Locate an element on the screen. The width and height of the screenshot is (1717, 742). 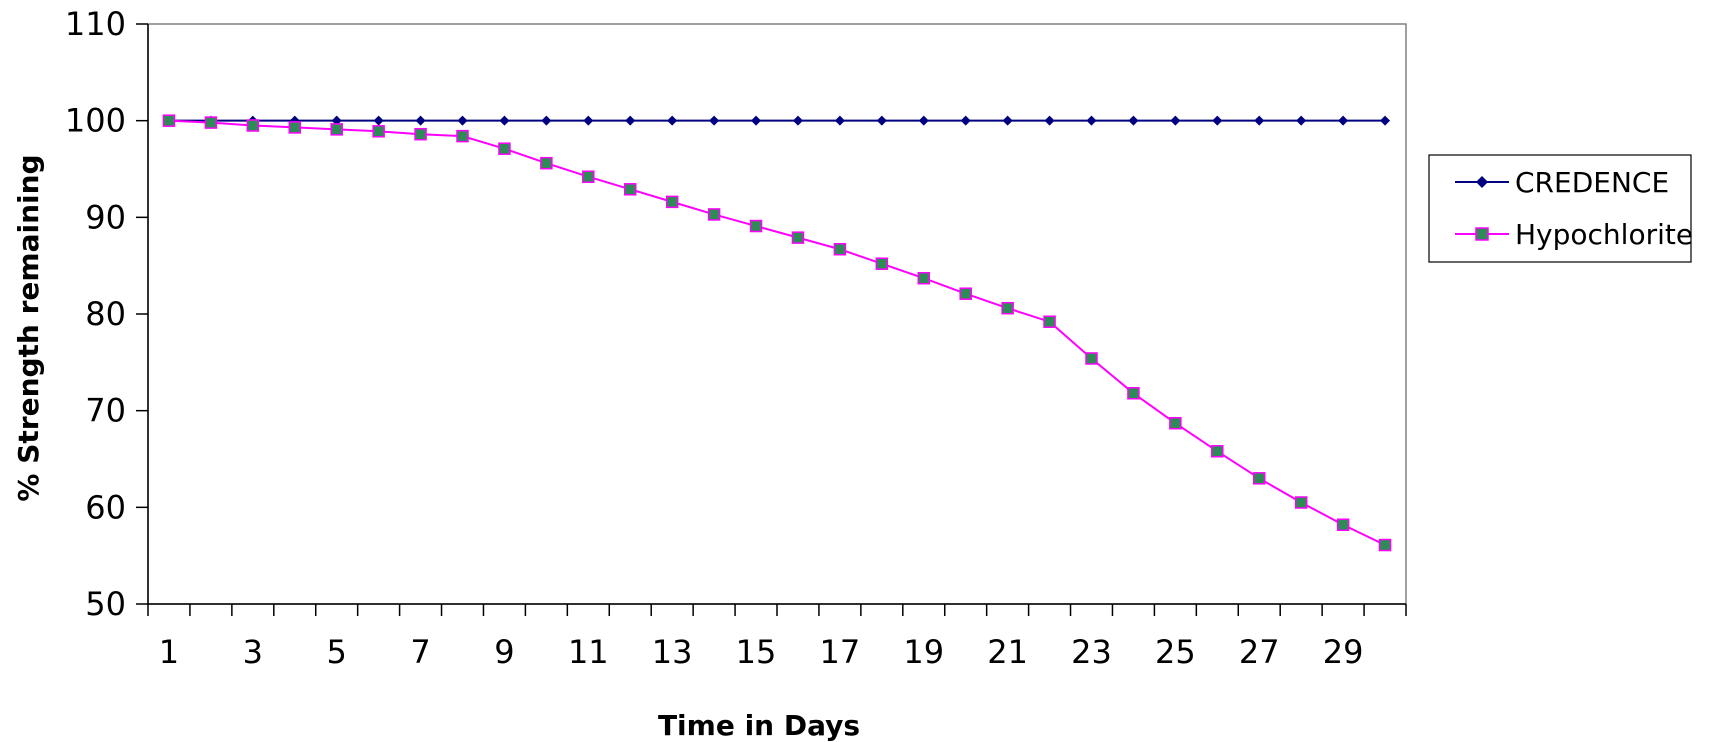
x-tick-label: 25 is located at coordinates (1175, 652).